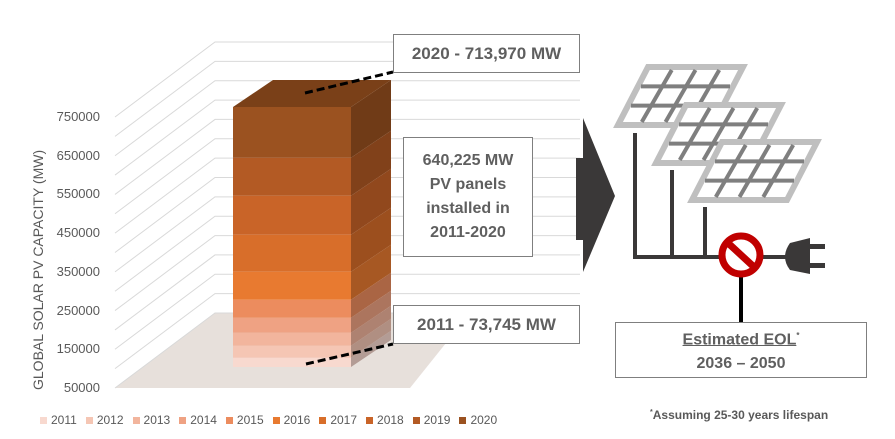 The width and height of the screenshot is (895, 439). What do you see at coordinates (292, 339) in the screenshot?
I see `bar-segment-2013` at bounding box center [292, 339].